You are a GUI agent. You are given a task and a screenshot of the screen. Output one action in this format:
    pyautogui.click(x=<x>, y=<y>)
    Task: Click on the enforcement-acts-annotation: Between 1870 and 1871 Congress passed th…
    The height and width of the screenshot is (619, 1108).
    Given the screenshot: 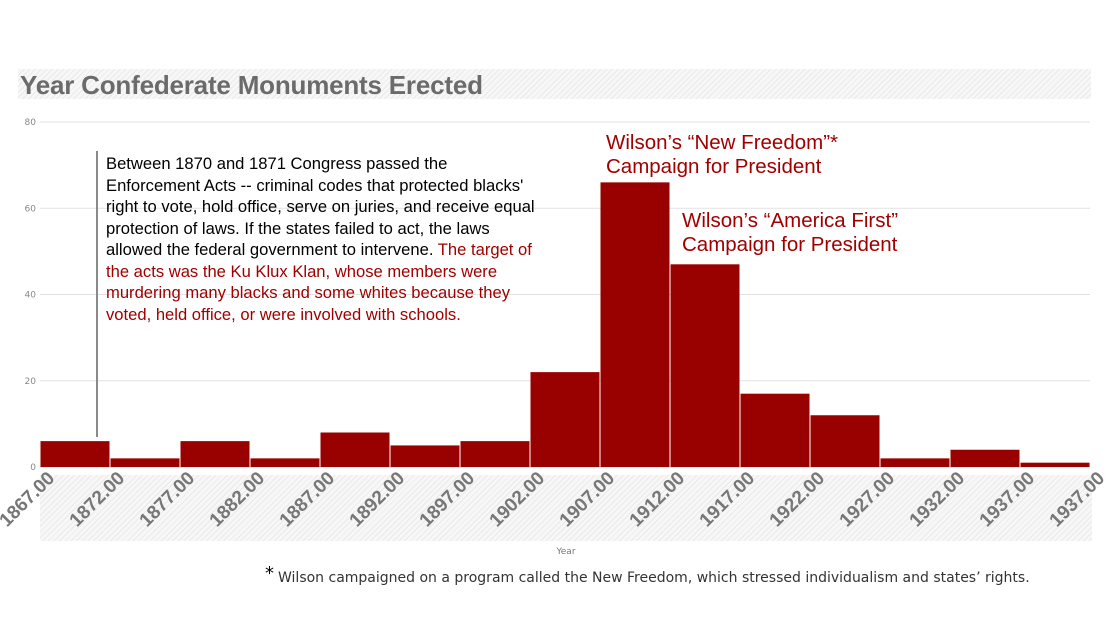 What is the action you would take?
    pyautogui.click(x=326, y=239)
    